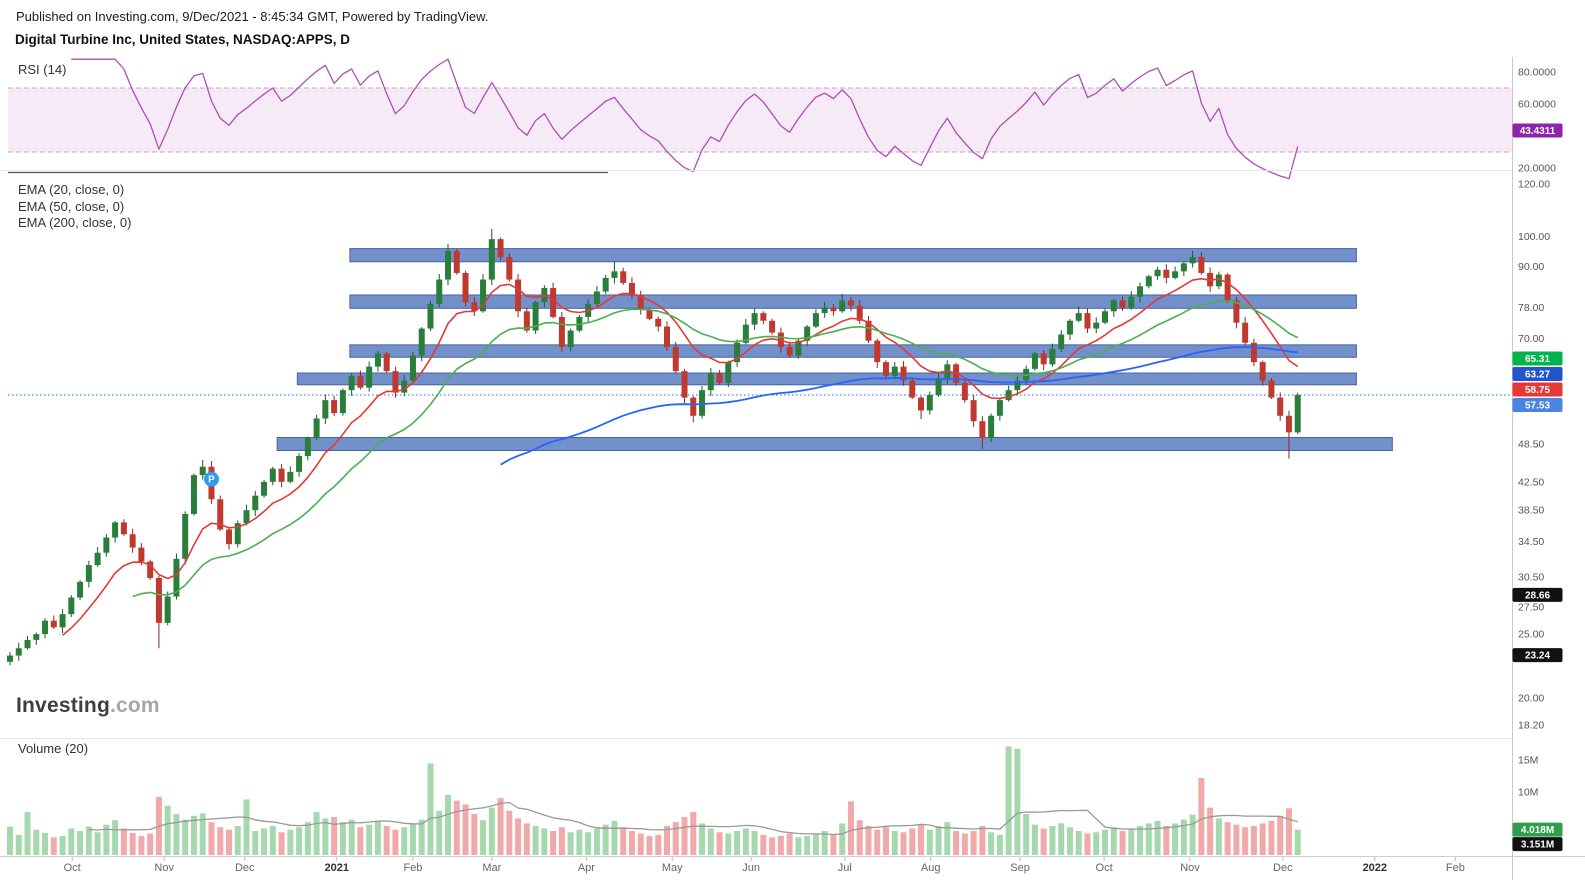 This screenshot has height=891, width=1585. What do you see at coordinates (337, 868) in the screenshot?
I see `time-axis-label: 2021` at bounding box center [337, 868].